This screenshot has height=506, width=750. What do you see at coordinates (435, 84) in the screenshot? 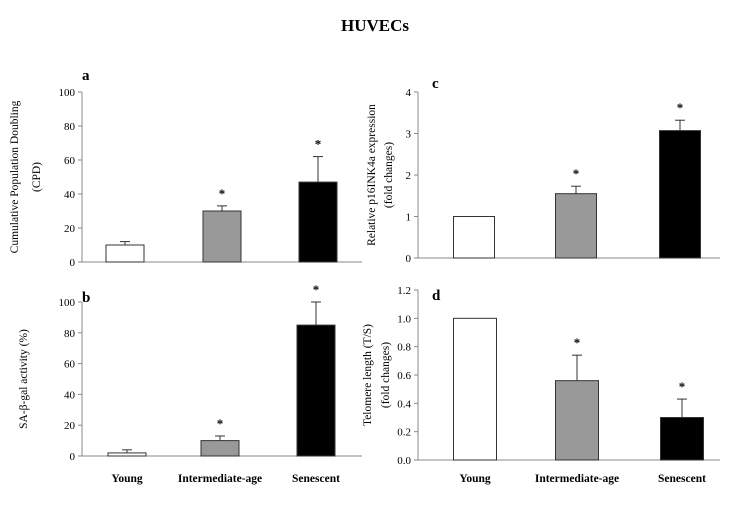
I see `panel-letter: c` at bounding box center [435, 84].